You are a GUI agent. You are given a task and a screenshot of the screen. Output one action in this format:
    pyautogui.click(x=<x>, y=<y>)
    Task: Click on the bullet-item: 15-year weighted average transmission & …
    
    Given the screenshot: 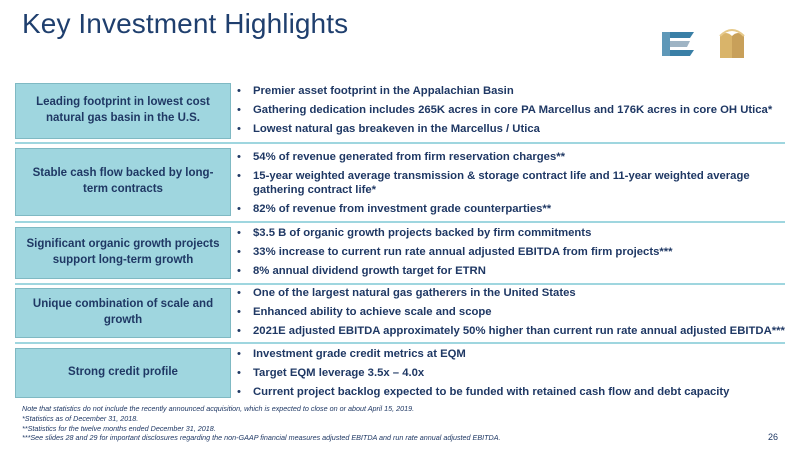 What is the action you would take?
    pyautogui.click(x=511, y=183)
    